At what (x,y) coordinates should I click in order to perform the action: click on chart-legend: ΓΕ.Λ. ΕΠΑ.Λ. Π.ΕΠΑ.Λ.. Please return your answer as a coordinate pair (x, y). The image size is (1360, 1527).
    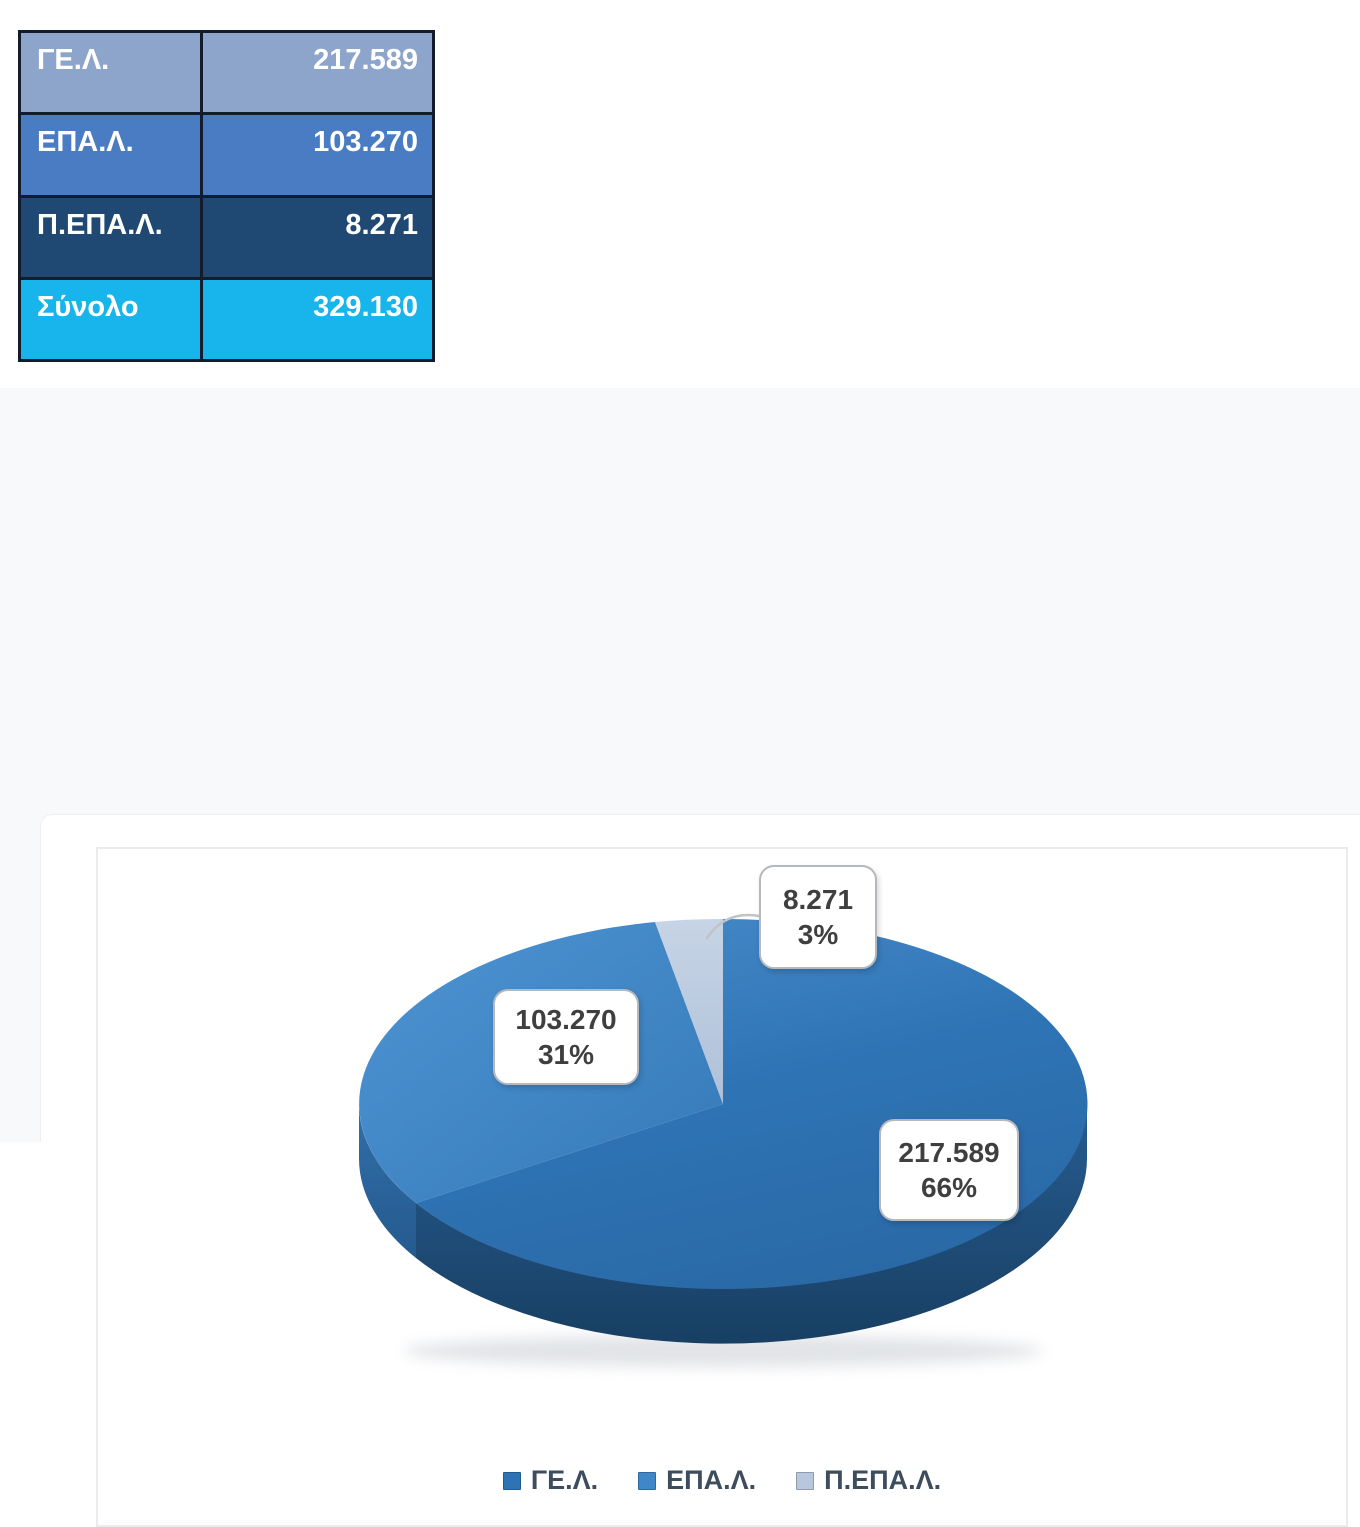
    Looking at the image, I should click on (722, 1480).